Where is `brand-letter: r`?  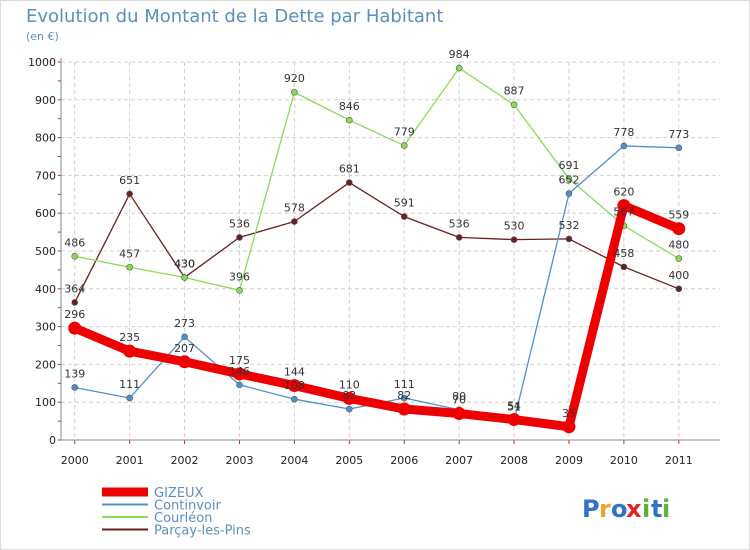
brand-letter: r is located at coordinates (605, 509).